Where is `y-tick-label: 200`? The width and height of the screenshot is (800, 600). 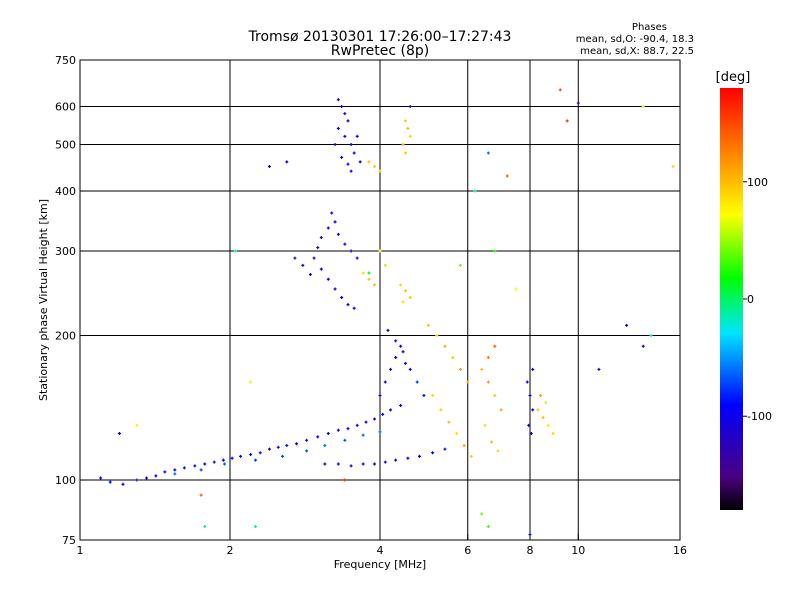
y-tick-label: 200 is located at coordinates (65, 336).